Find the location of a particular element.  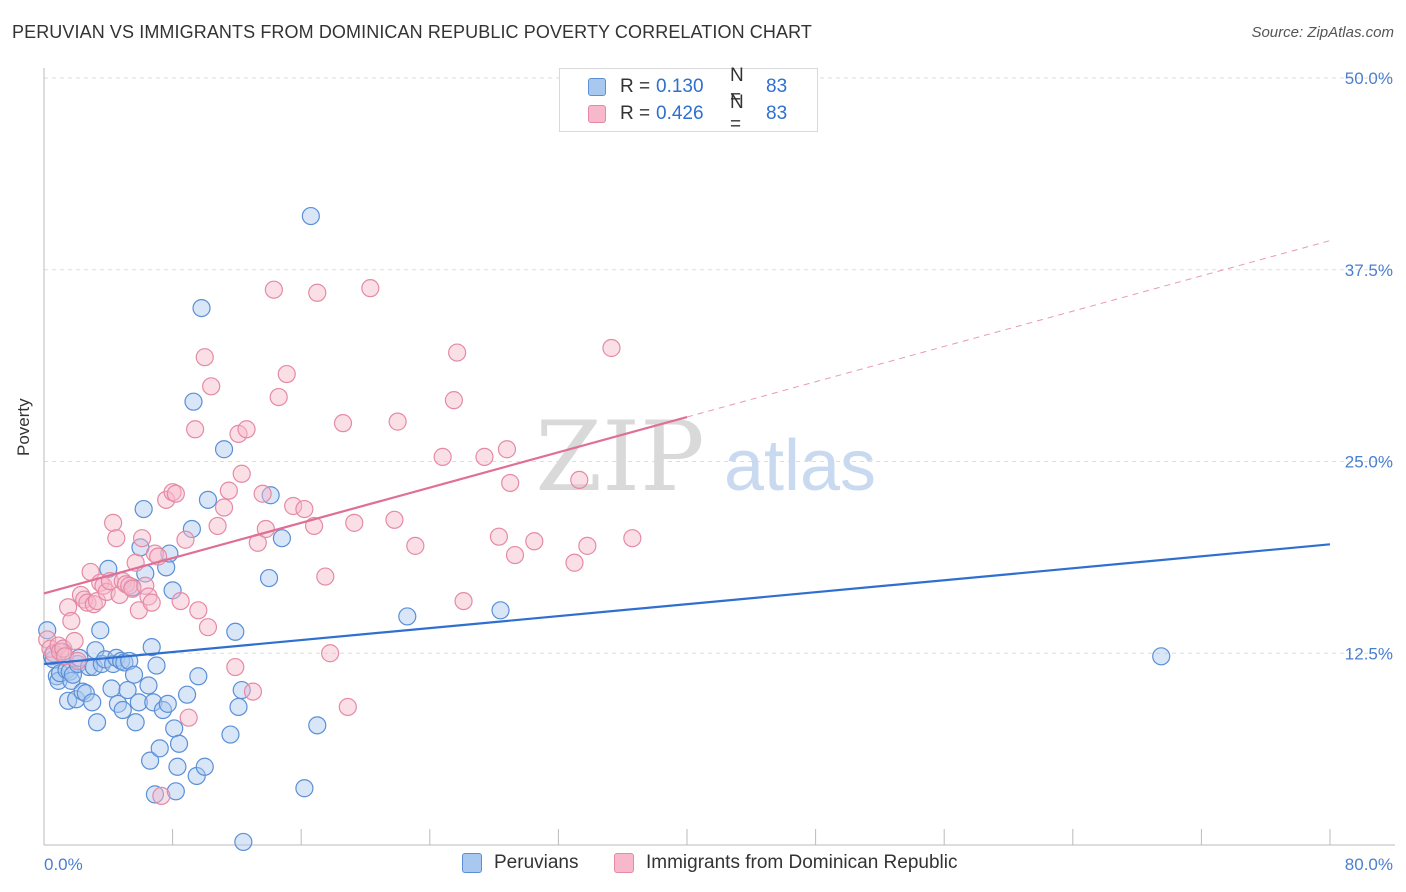

r-value: 0.130 is located at coordinates (680, 86).